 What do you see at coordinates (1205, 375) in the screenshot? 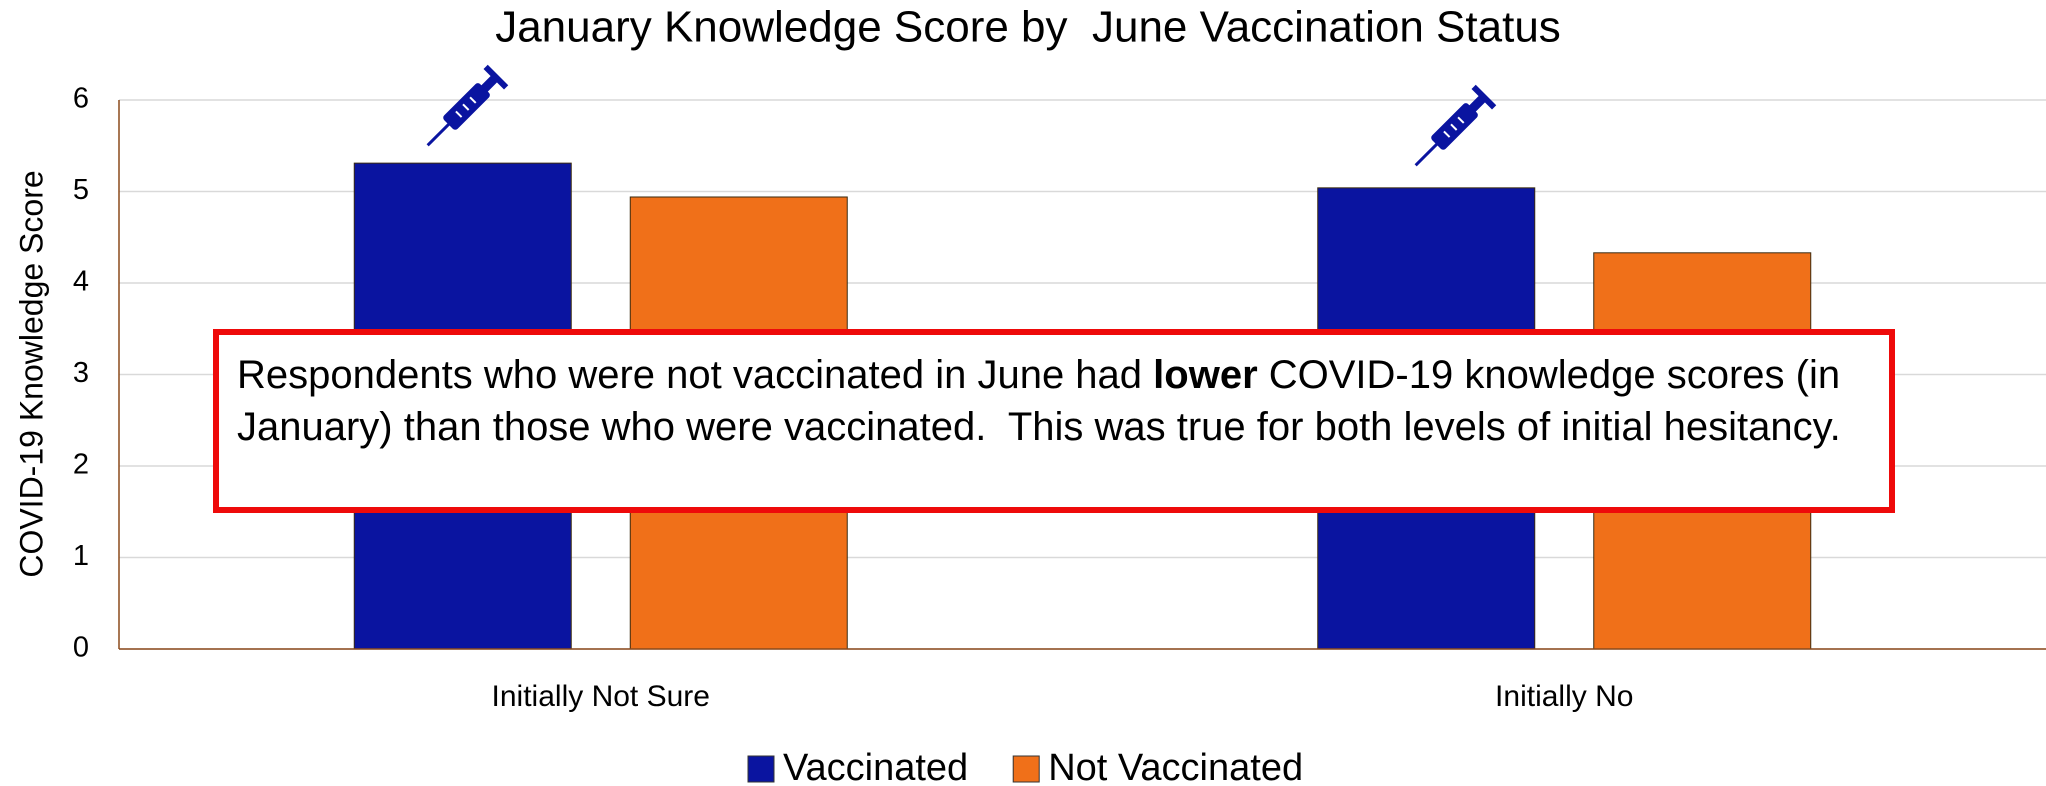
I see `annotation-bold: lower` at bounding box center [1205, 375].